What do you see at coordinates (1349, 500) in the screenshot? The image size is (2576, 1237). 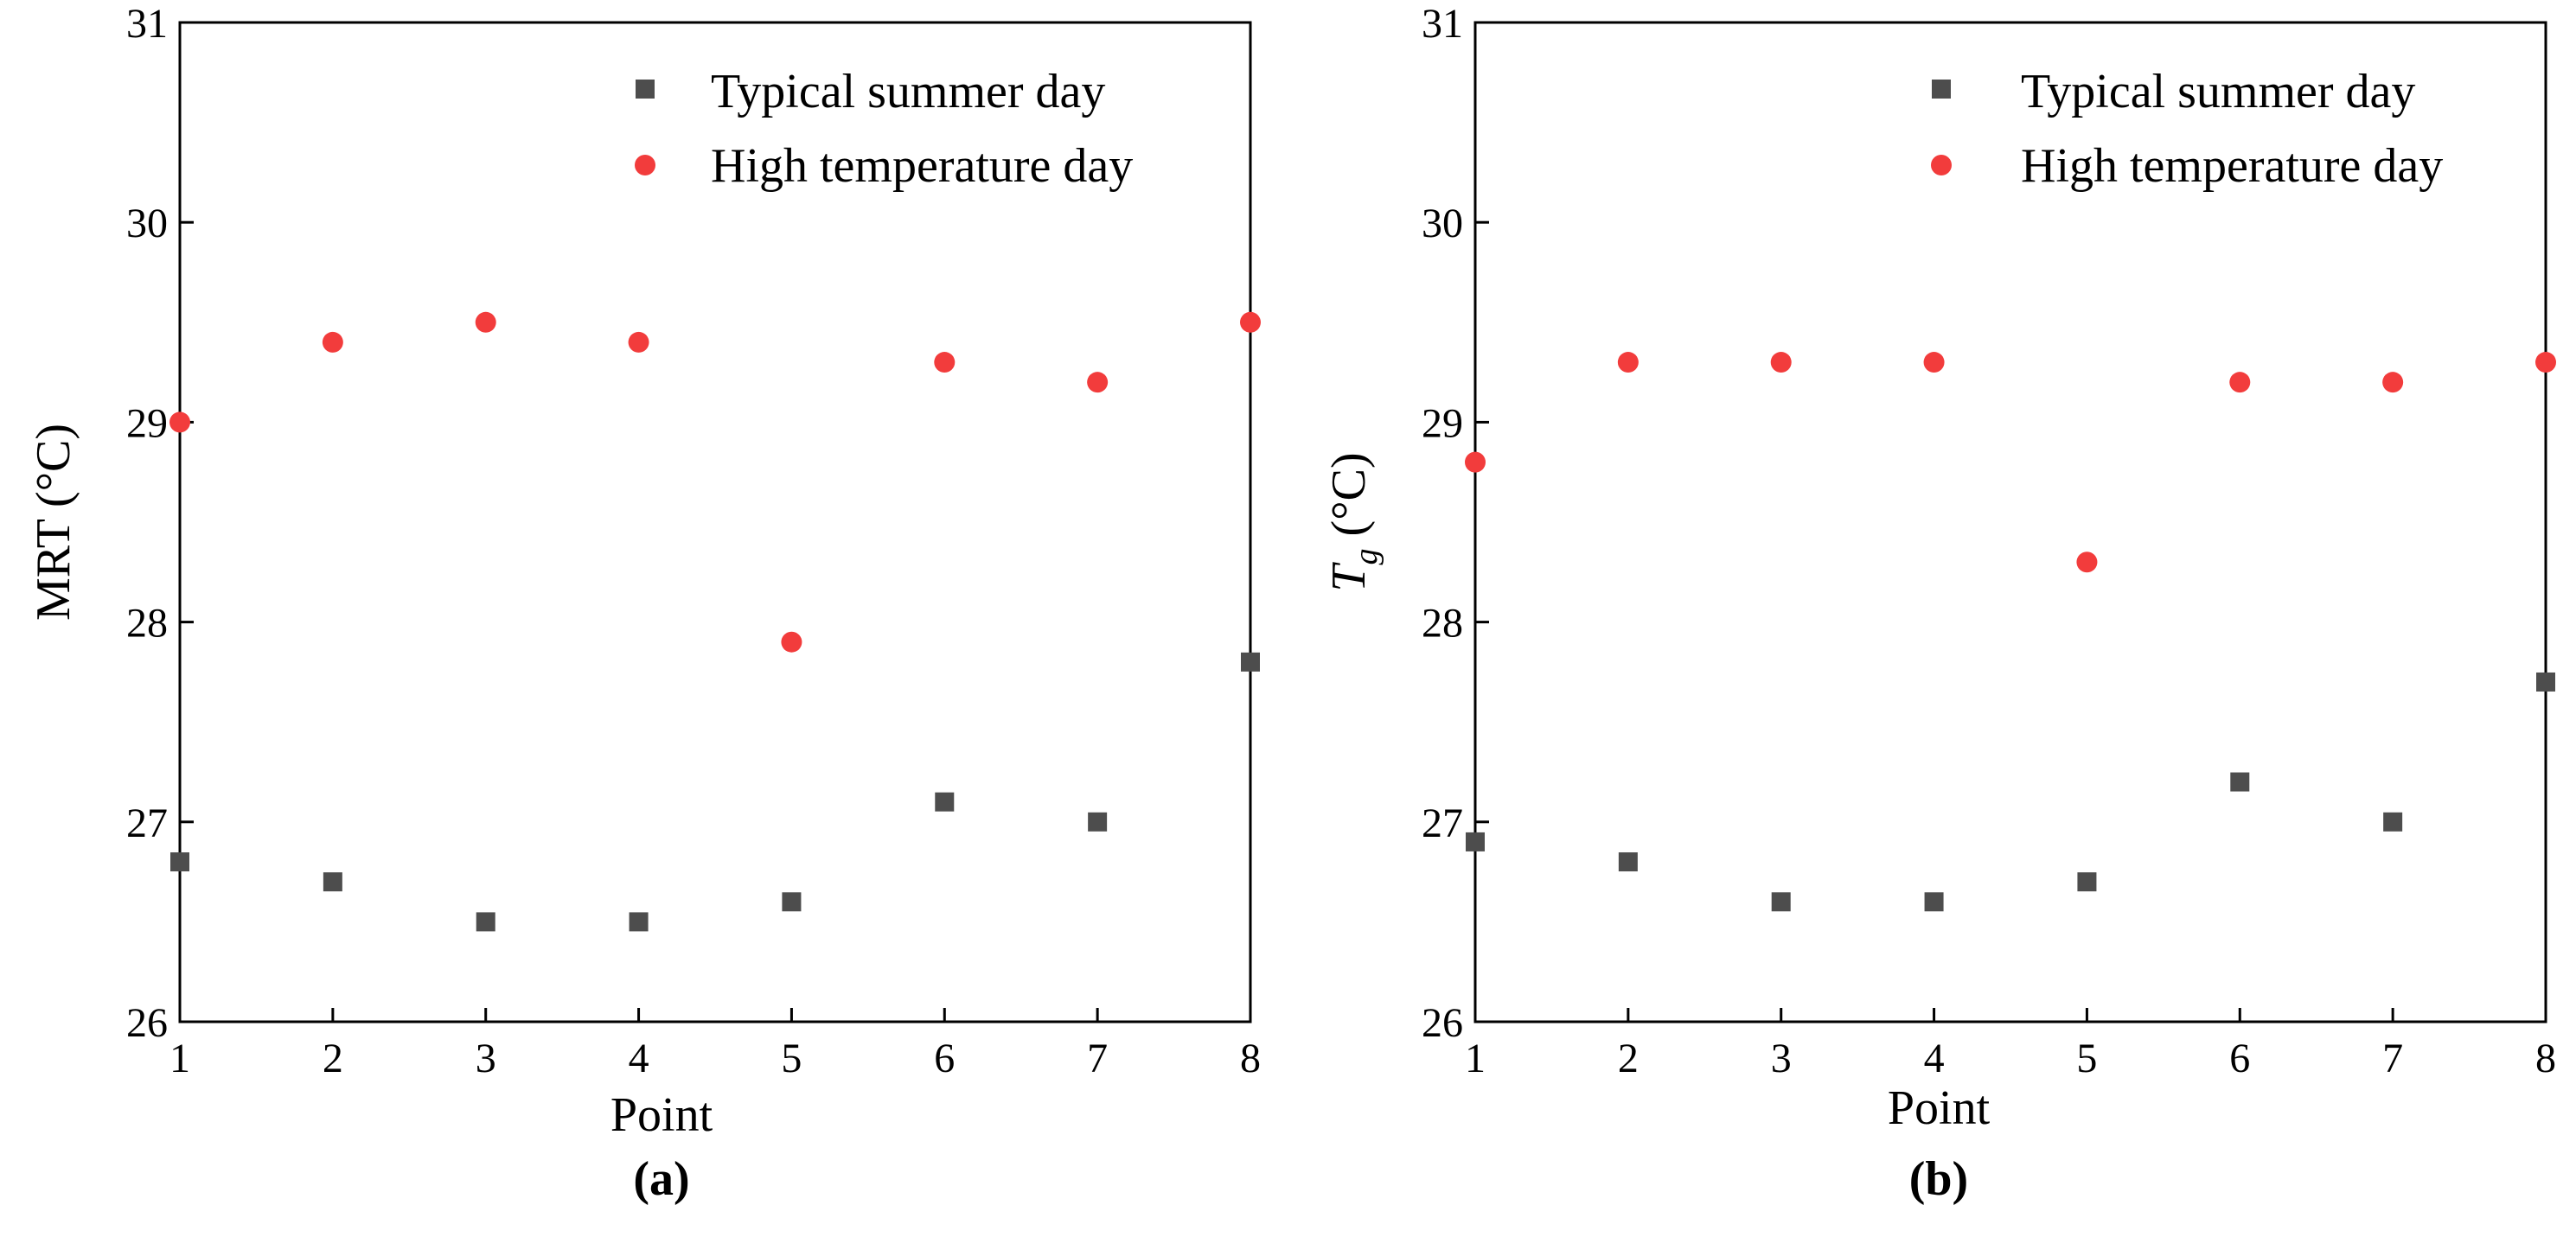 I see `y-axis-title-b-unit: (°C)` at bounding box center [1349, 500].